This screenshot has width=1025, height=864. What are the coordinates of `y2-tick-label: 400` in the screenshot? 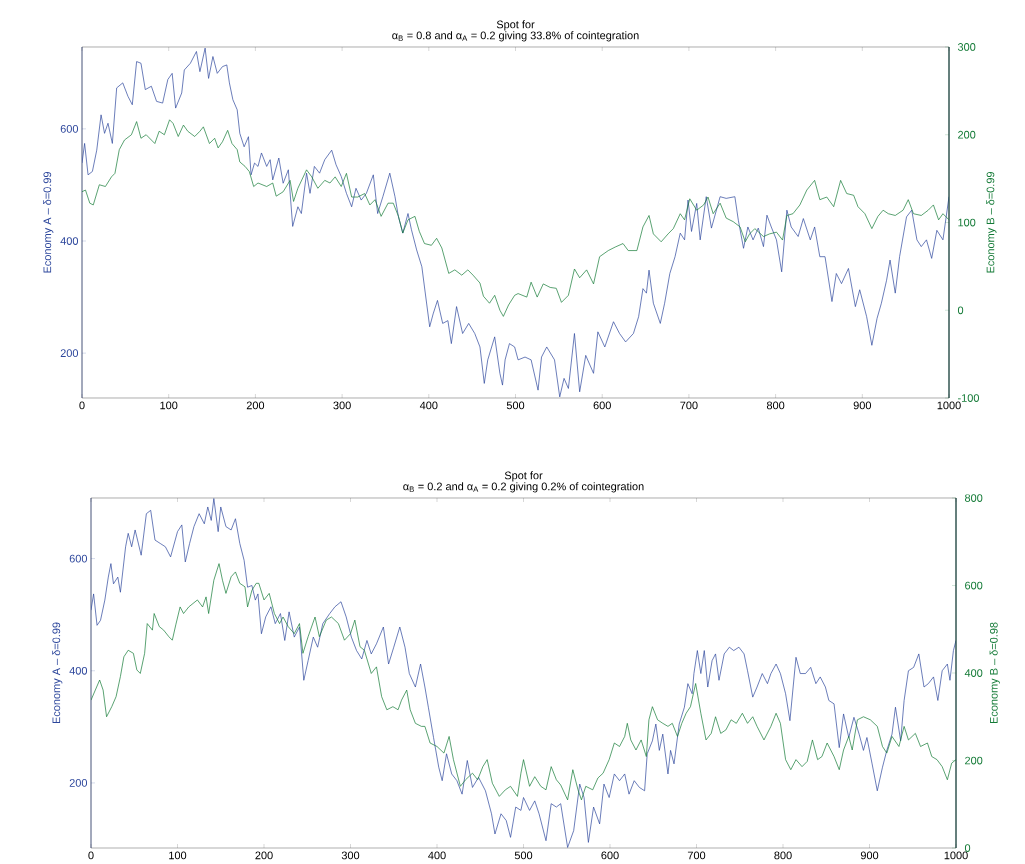 It's located at (973, 673).